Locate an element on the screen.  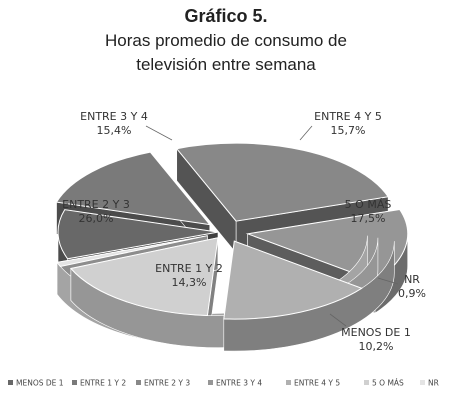
slice-outer-wall is located at coordinates (309, 296).